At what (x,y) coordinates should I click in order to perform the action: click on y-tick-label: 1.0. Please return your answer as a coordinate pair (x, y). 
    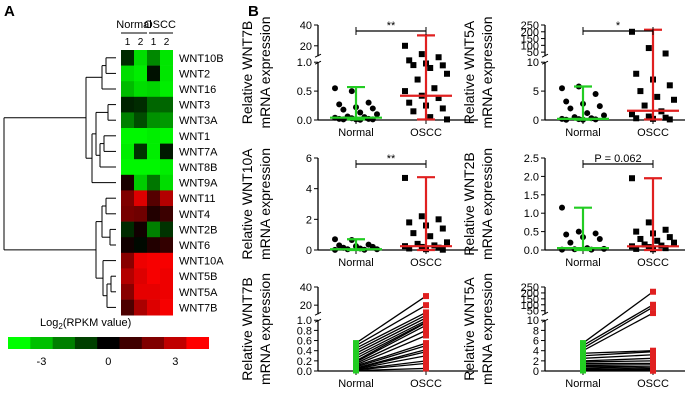
    Looking at the image, I should click on (304, 321).